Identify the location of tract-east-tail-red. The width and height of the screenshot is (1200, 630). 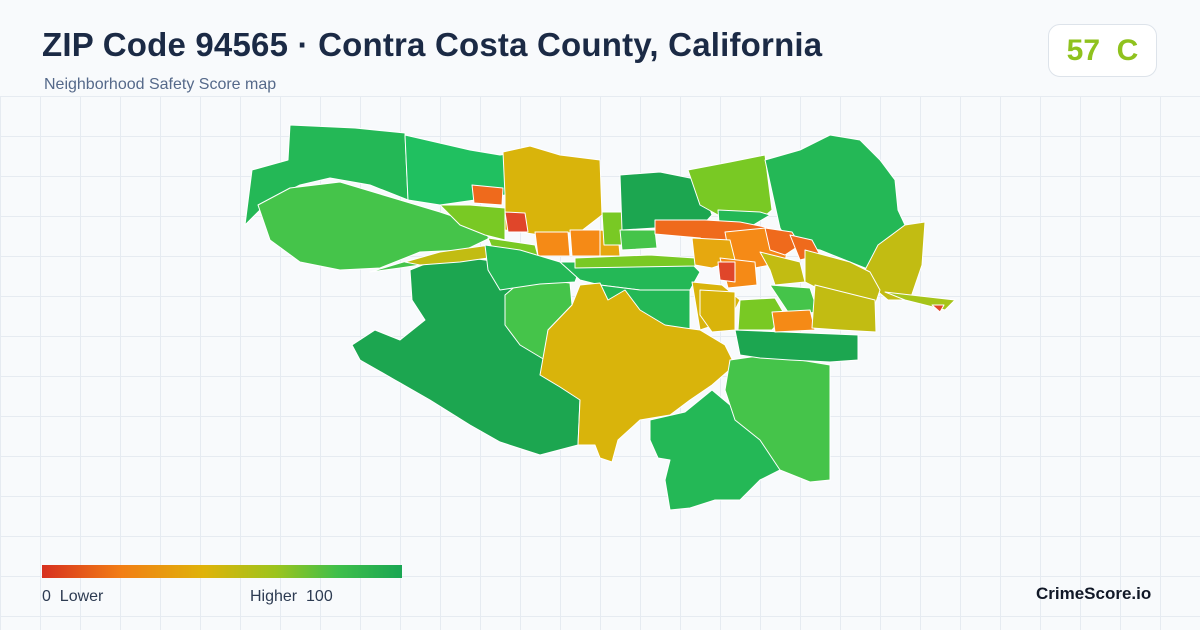
(938, 308).